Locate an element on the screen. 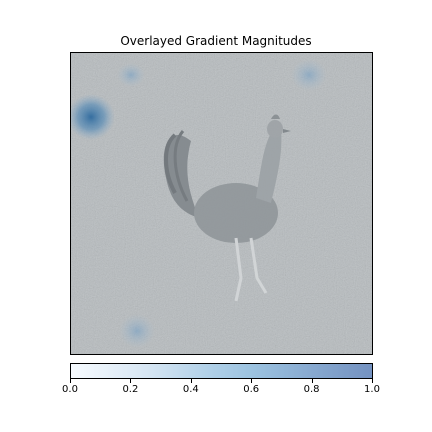 The width and height of the screenshot is (432, 432). colorbar-tick-label: 0.0 is located at coordinates (70, 389).